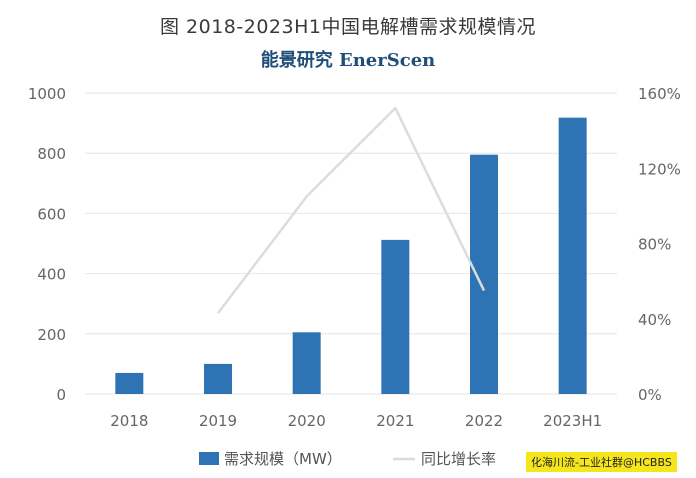 This screenshot has height=478, width=696. I want to click on y-left-tick-label: 0, so click(61, 395).